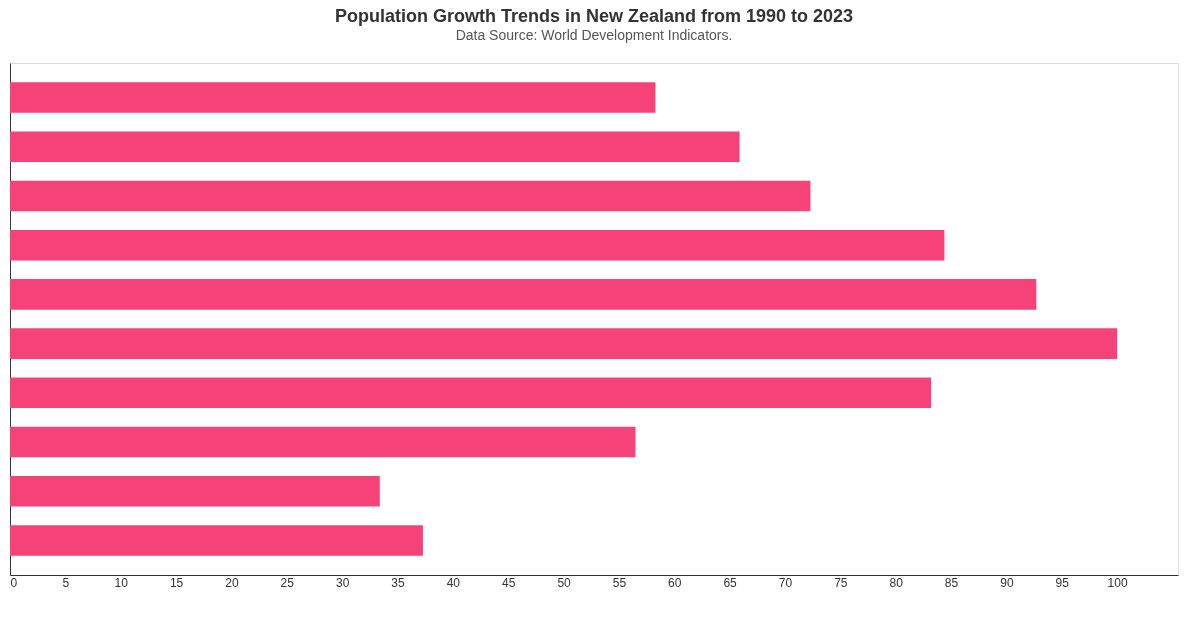 This screenshot has height=628, width=1200. I want to click on x-tick-label: 5, so click(66, 582).